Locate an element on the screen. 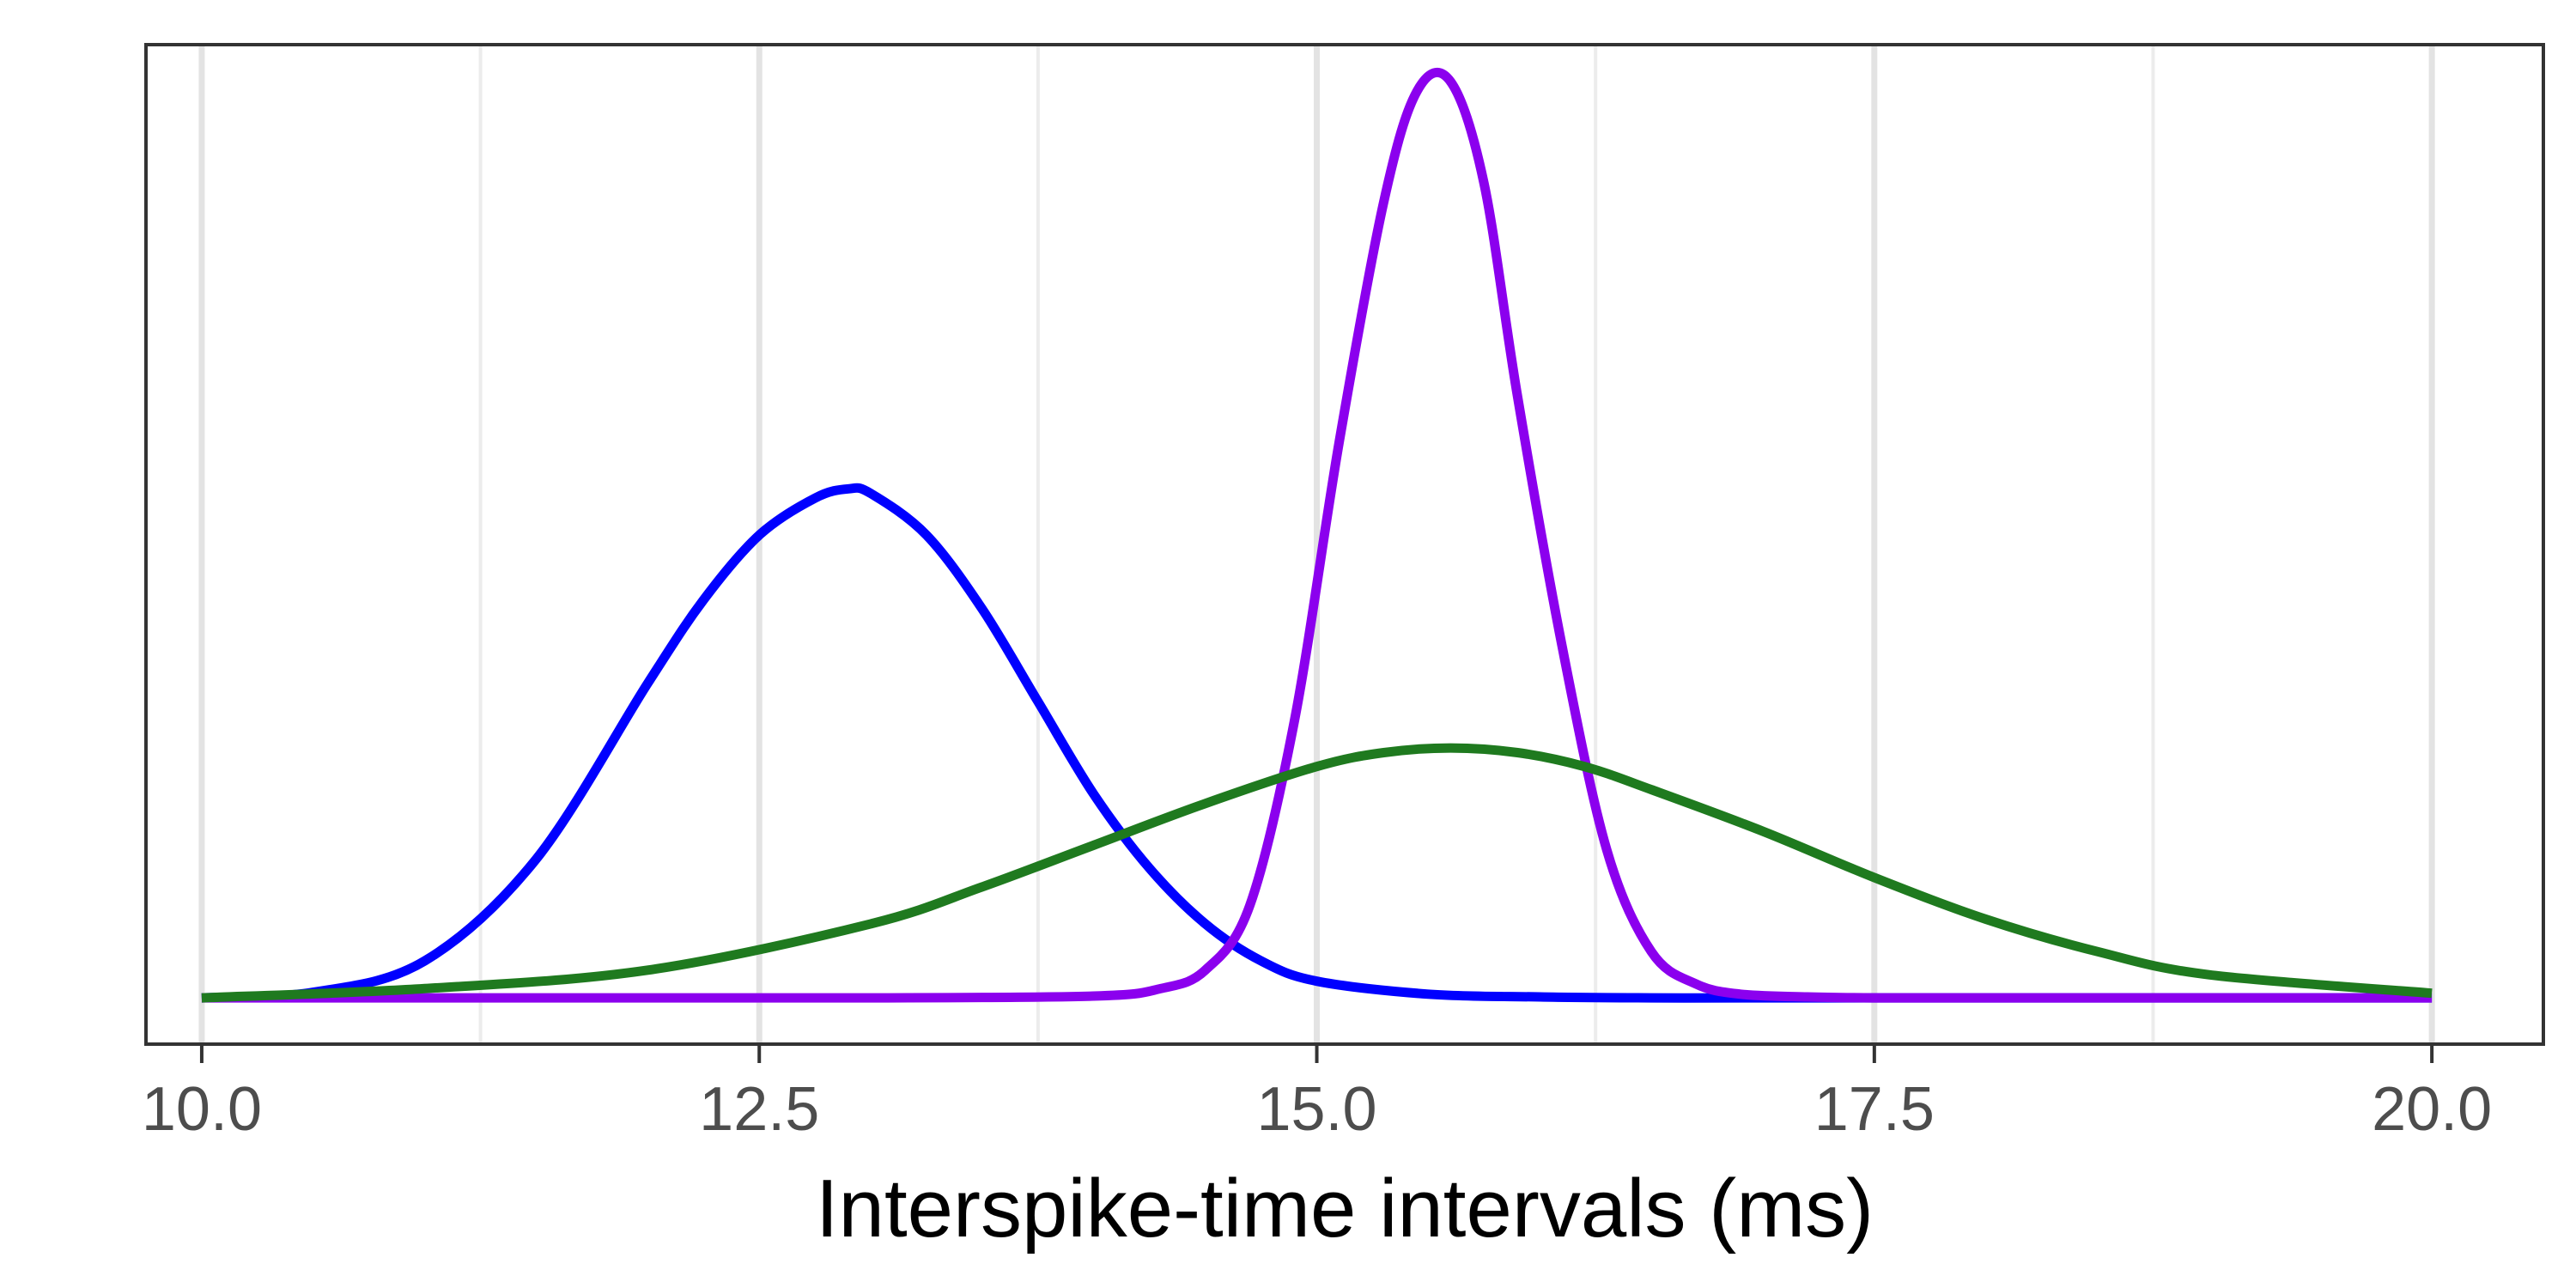 The height and width of the screenshot is (1288, 2576). x-axis-title: Interspike-time intervals (ms) is located at coordinates (1345, 1209).